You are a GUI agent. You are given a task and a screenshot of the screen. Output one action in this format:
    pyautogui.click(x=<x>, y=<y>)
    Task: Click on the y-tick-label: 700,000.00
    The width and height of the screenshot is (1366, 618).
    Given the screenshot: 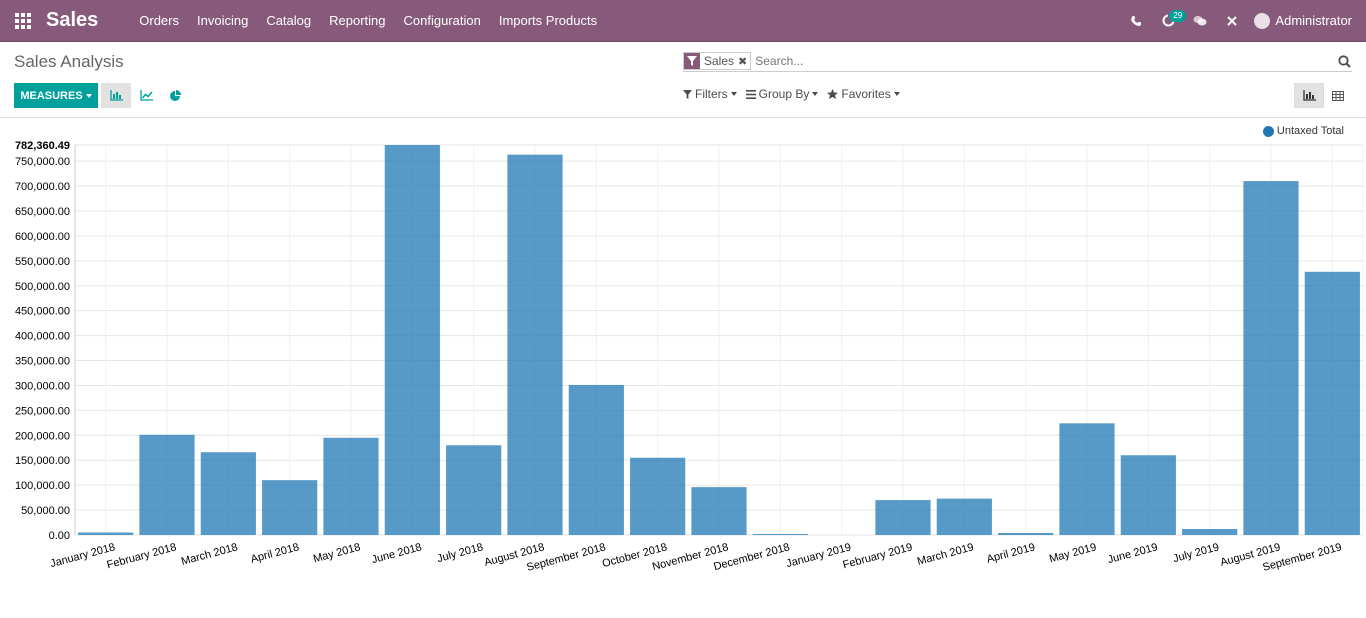 What is the action you would take?
    pyautogui.click(x=42, y=187)
    